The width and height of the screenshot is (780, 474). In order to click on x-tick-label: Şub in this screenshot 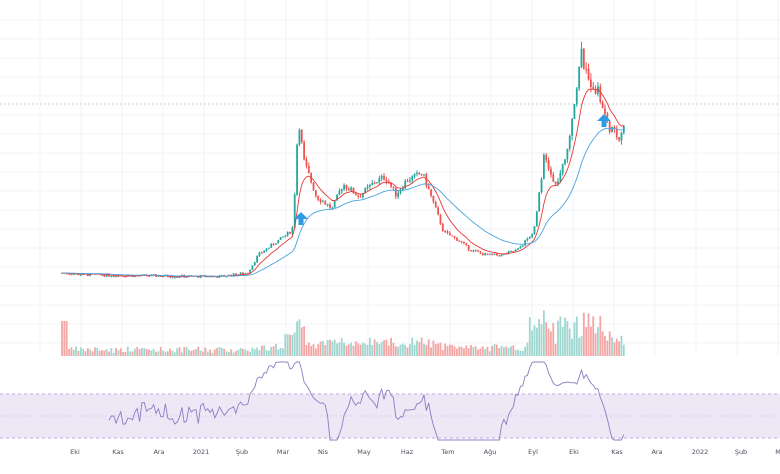, I will do `click(242, 452)`.